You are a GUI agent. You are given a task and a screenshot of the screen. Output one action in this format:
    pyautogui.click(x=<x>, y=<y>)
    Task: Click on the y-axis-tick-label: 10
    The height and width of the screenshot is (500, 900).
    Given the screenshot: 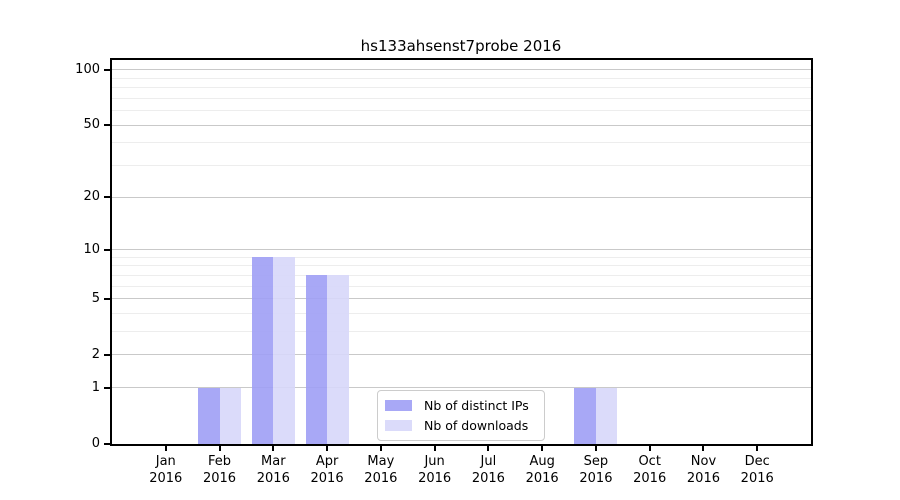 What is the action you would take?
    pyautogui.click(x=91, y=249)
    